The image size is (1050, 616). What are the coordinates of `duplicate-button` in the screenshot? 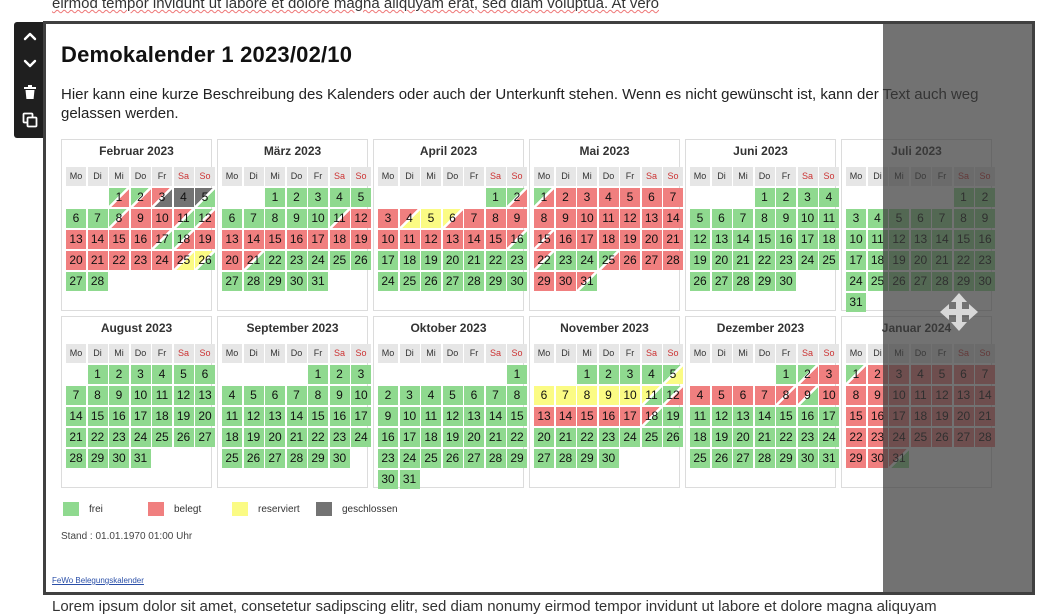 It's located at (30, 120).